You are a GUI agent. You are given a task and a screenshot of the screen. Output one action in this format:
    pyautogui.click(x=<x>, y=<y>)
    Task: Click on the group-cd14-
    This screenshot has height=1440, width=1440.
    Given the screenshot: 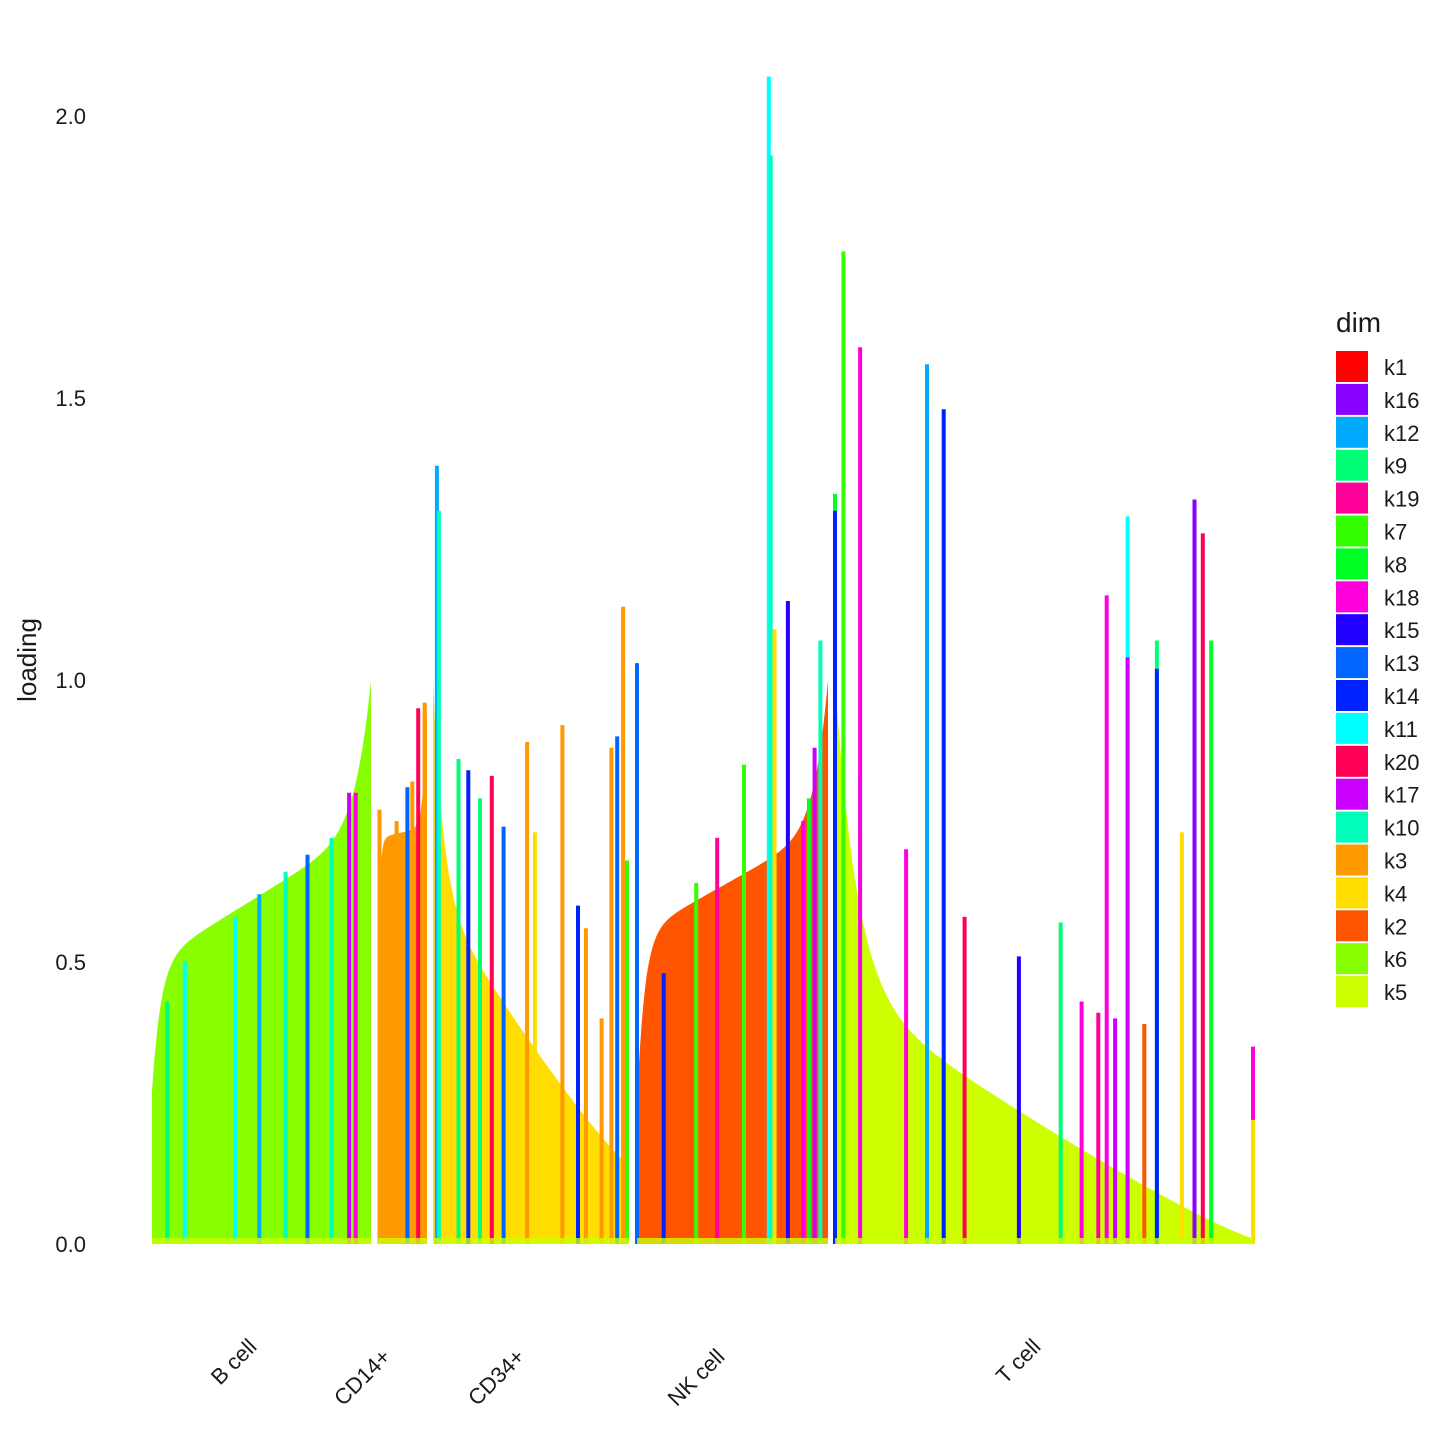 What is the action you would take?
    pyautogui.click(x=402, y=973)
    